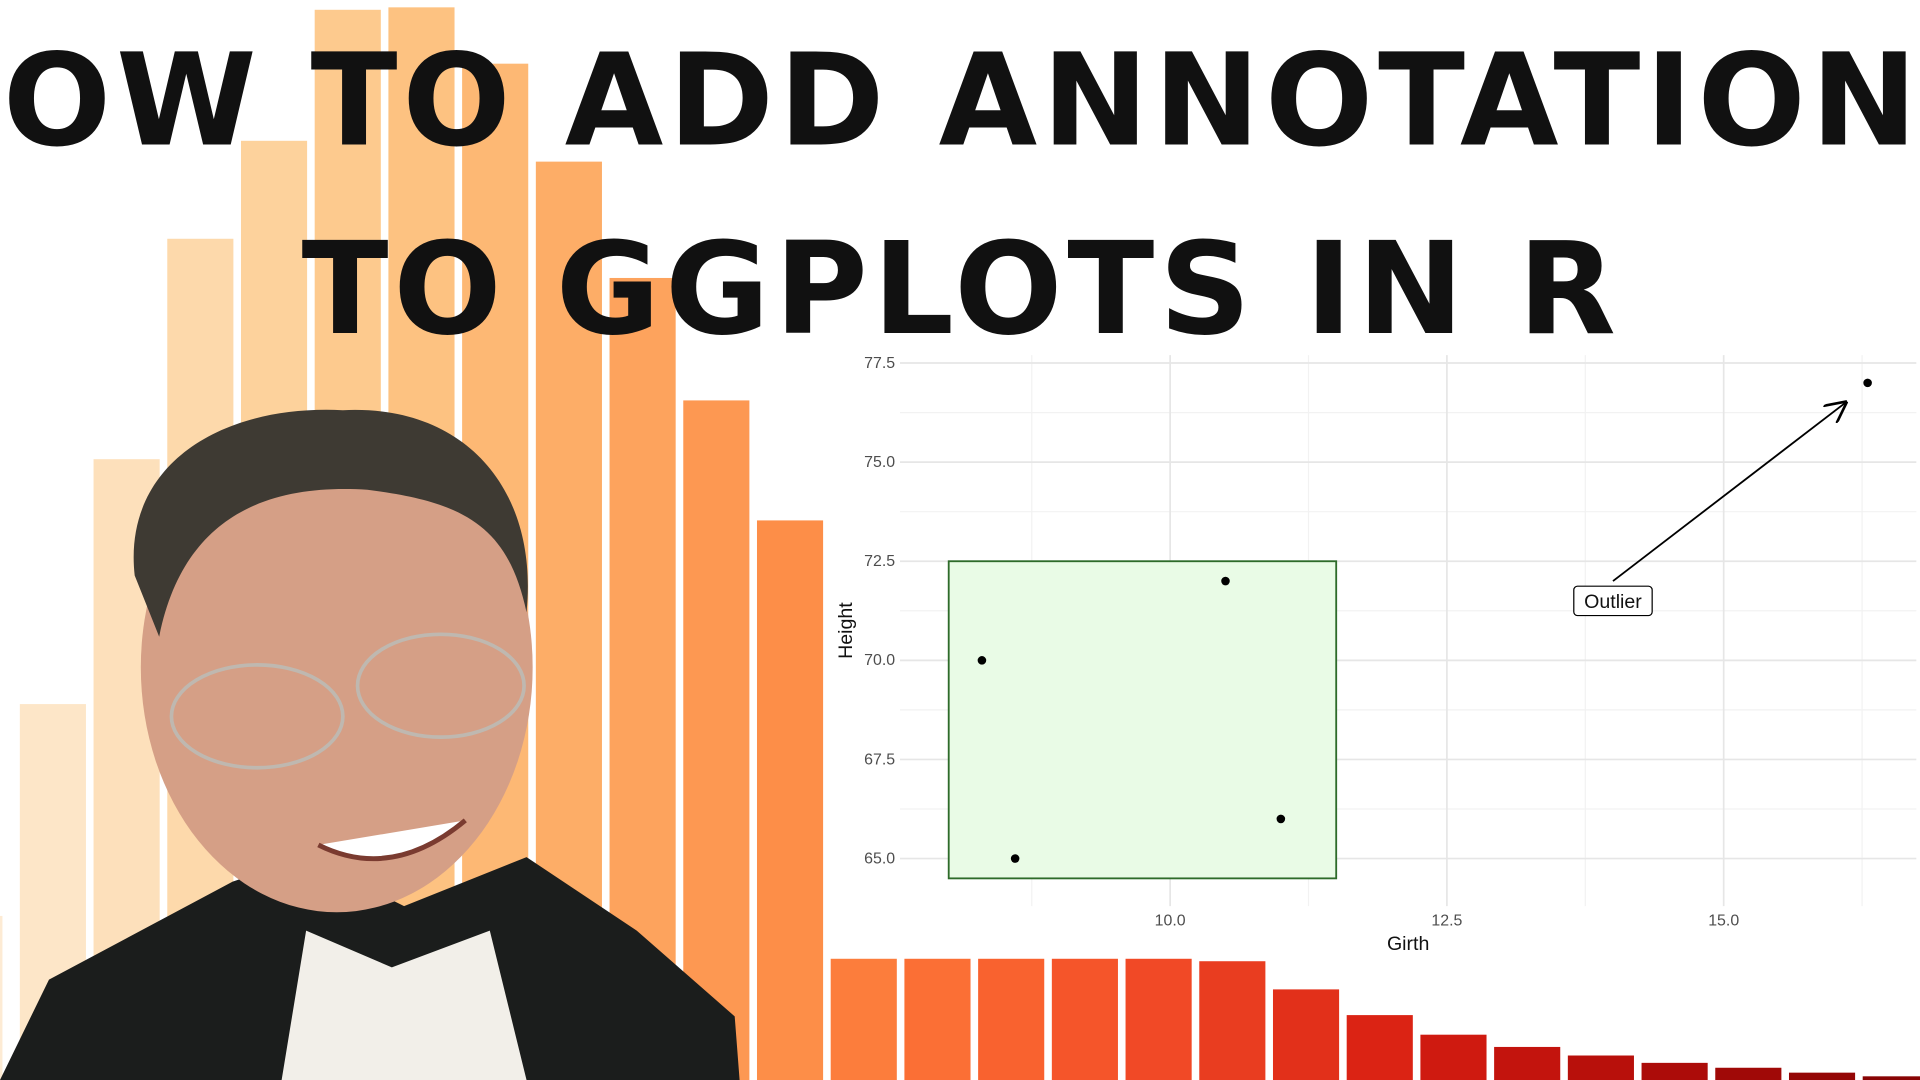 The height and width of the screenshot is (1080, 1920). Describe the element at coordinates (1446, 921) in the screenshot. I see `x-tick-label: 12.5` at that location.